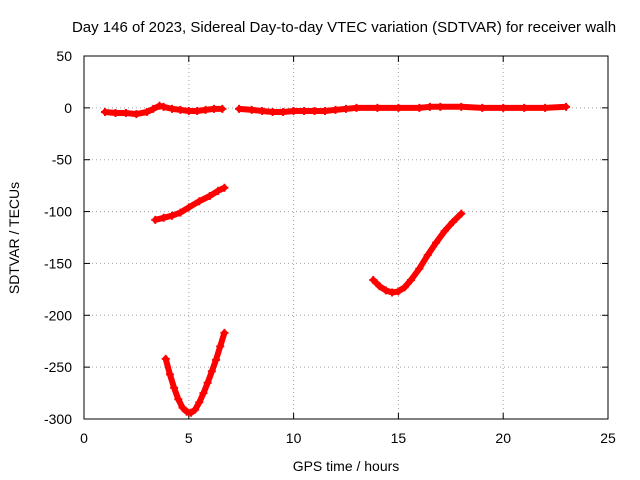 The height and width of the screenshot is (480, 640). I want to click on x-tick-label: 0, so click(84, 438).